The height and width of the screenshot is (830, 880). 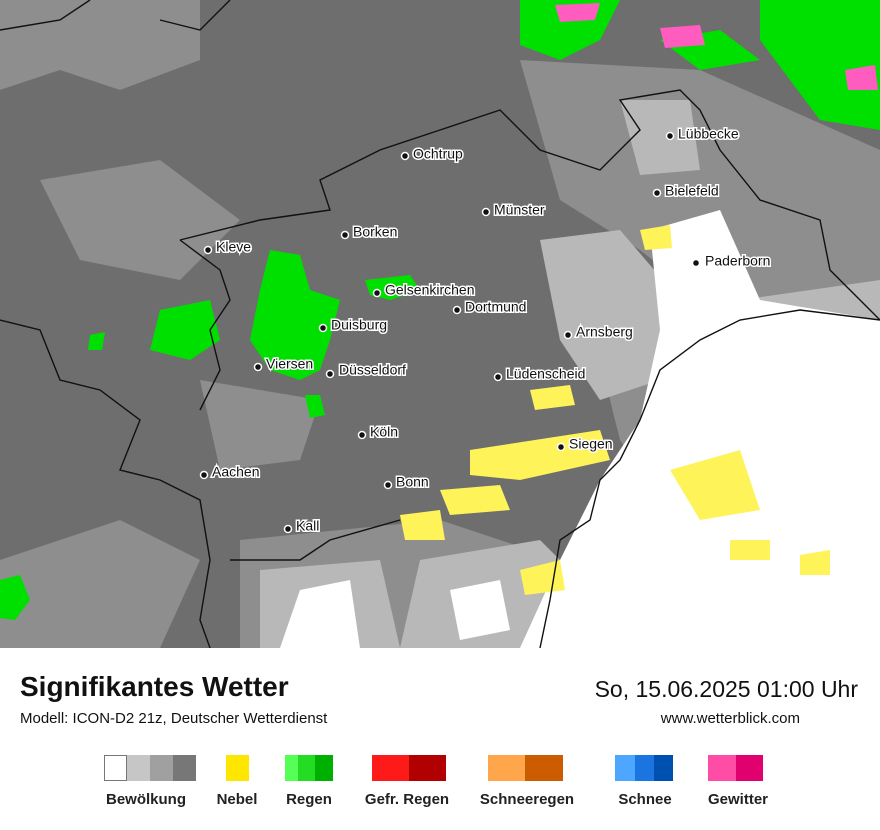 What do you see at coordinates (737, 261) in the screenshot?
I see `city-label: Paderborn` at bounding box center [737, 261].